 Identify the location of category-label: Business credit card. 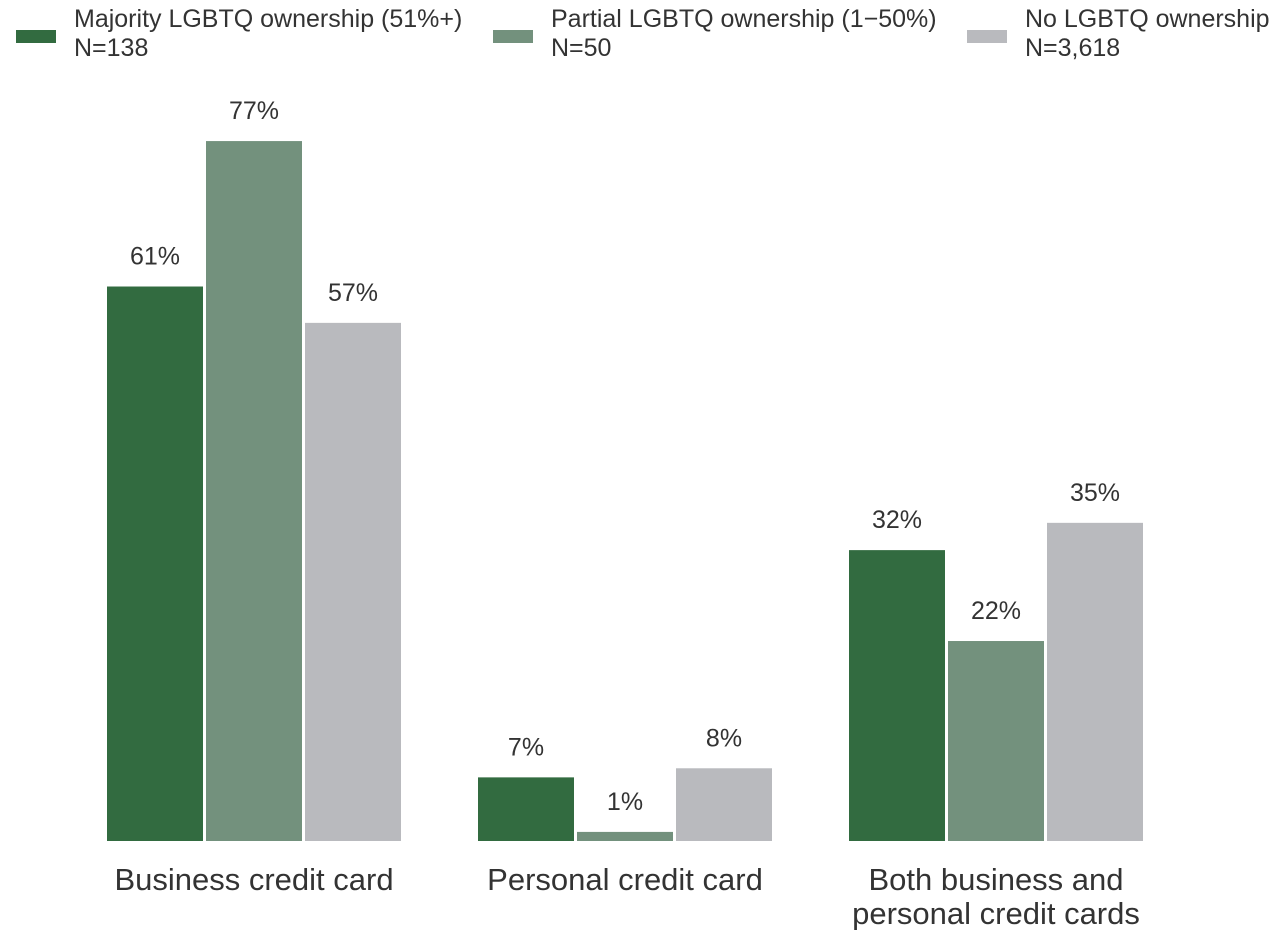
(253, 879).